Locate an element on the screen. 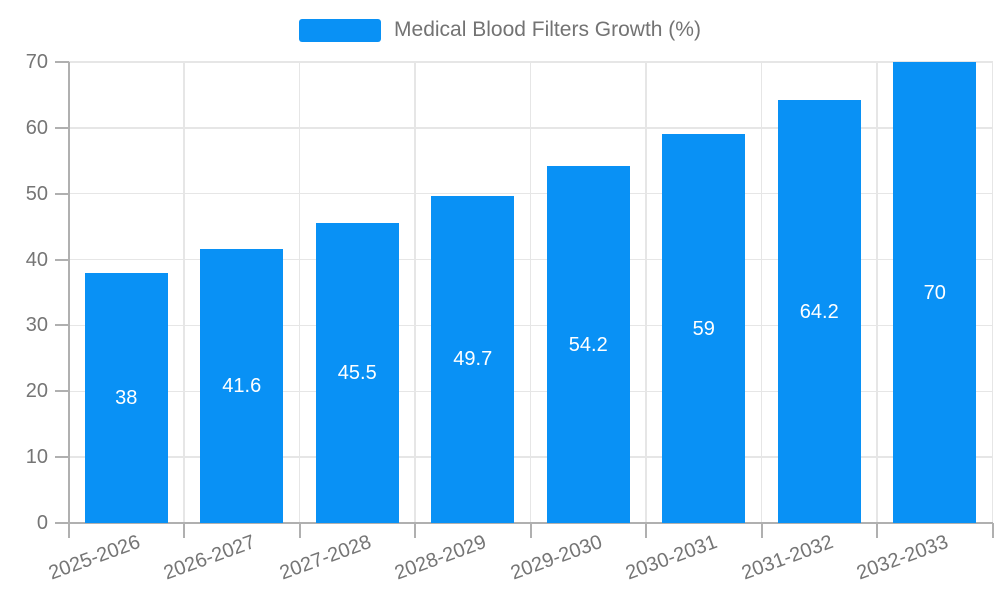 The width and height of the screenshot is (1000, 600). x-tick-label: 2030-2031 is located at coordinates (671, 558).